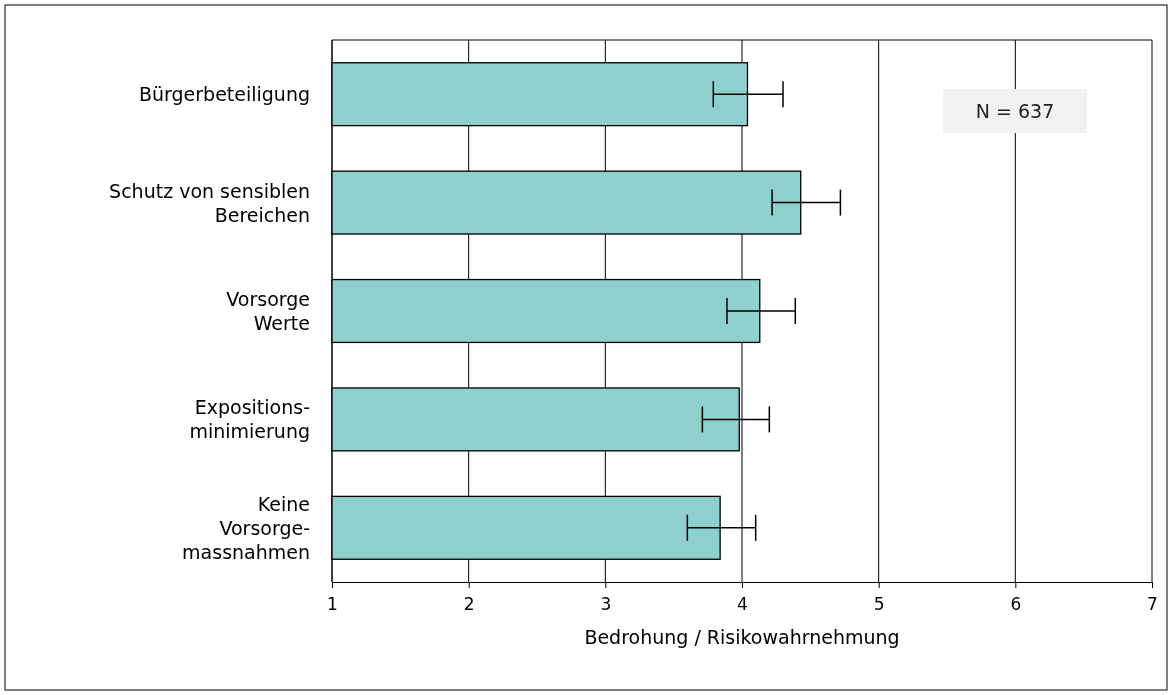 The image size is (1172, 695). I want to click on annotation: N = 637, so click(1015, 111).